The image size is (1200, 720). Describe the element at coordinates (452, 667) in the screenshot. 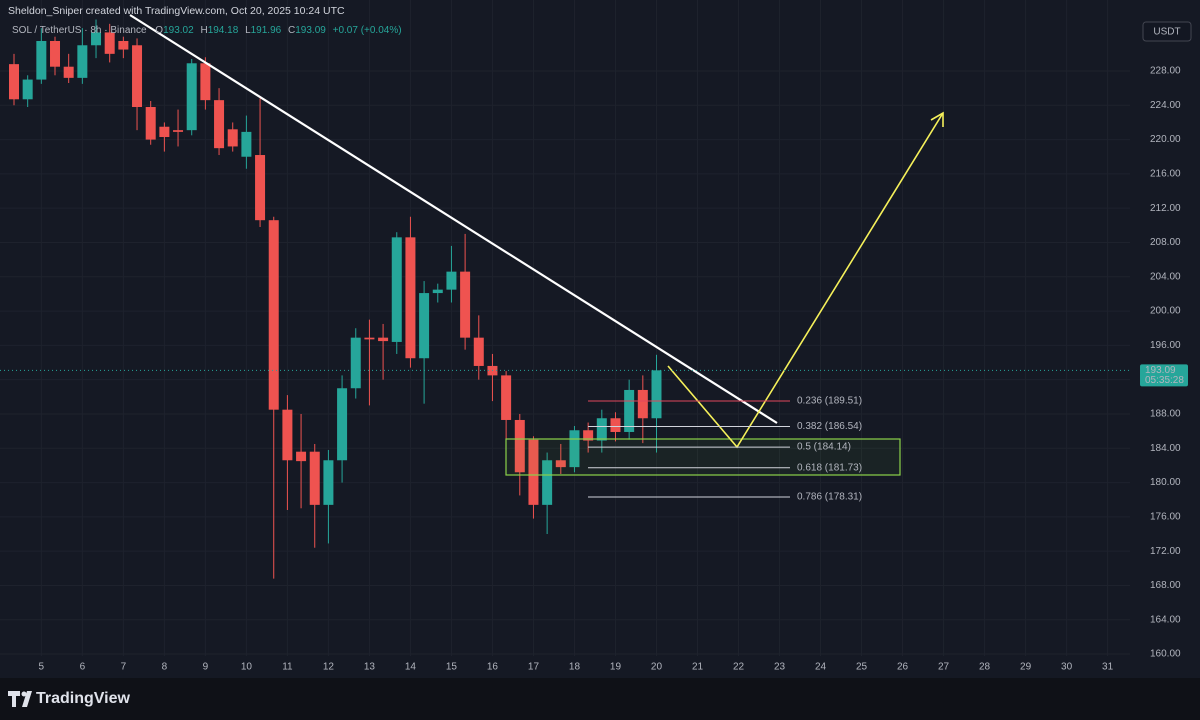

I see `x-tick-label: 15` at that location.